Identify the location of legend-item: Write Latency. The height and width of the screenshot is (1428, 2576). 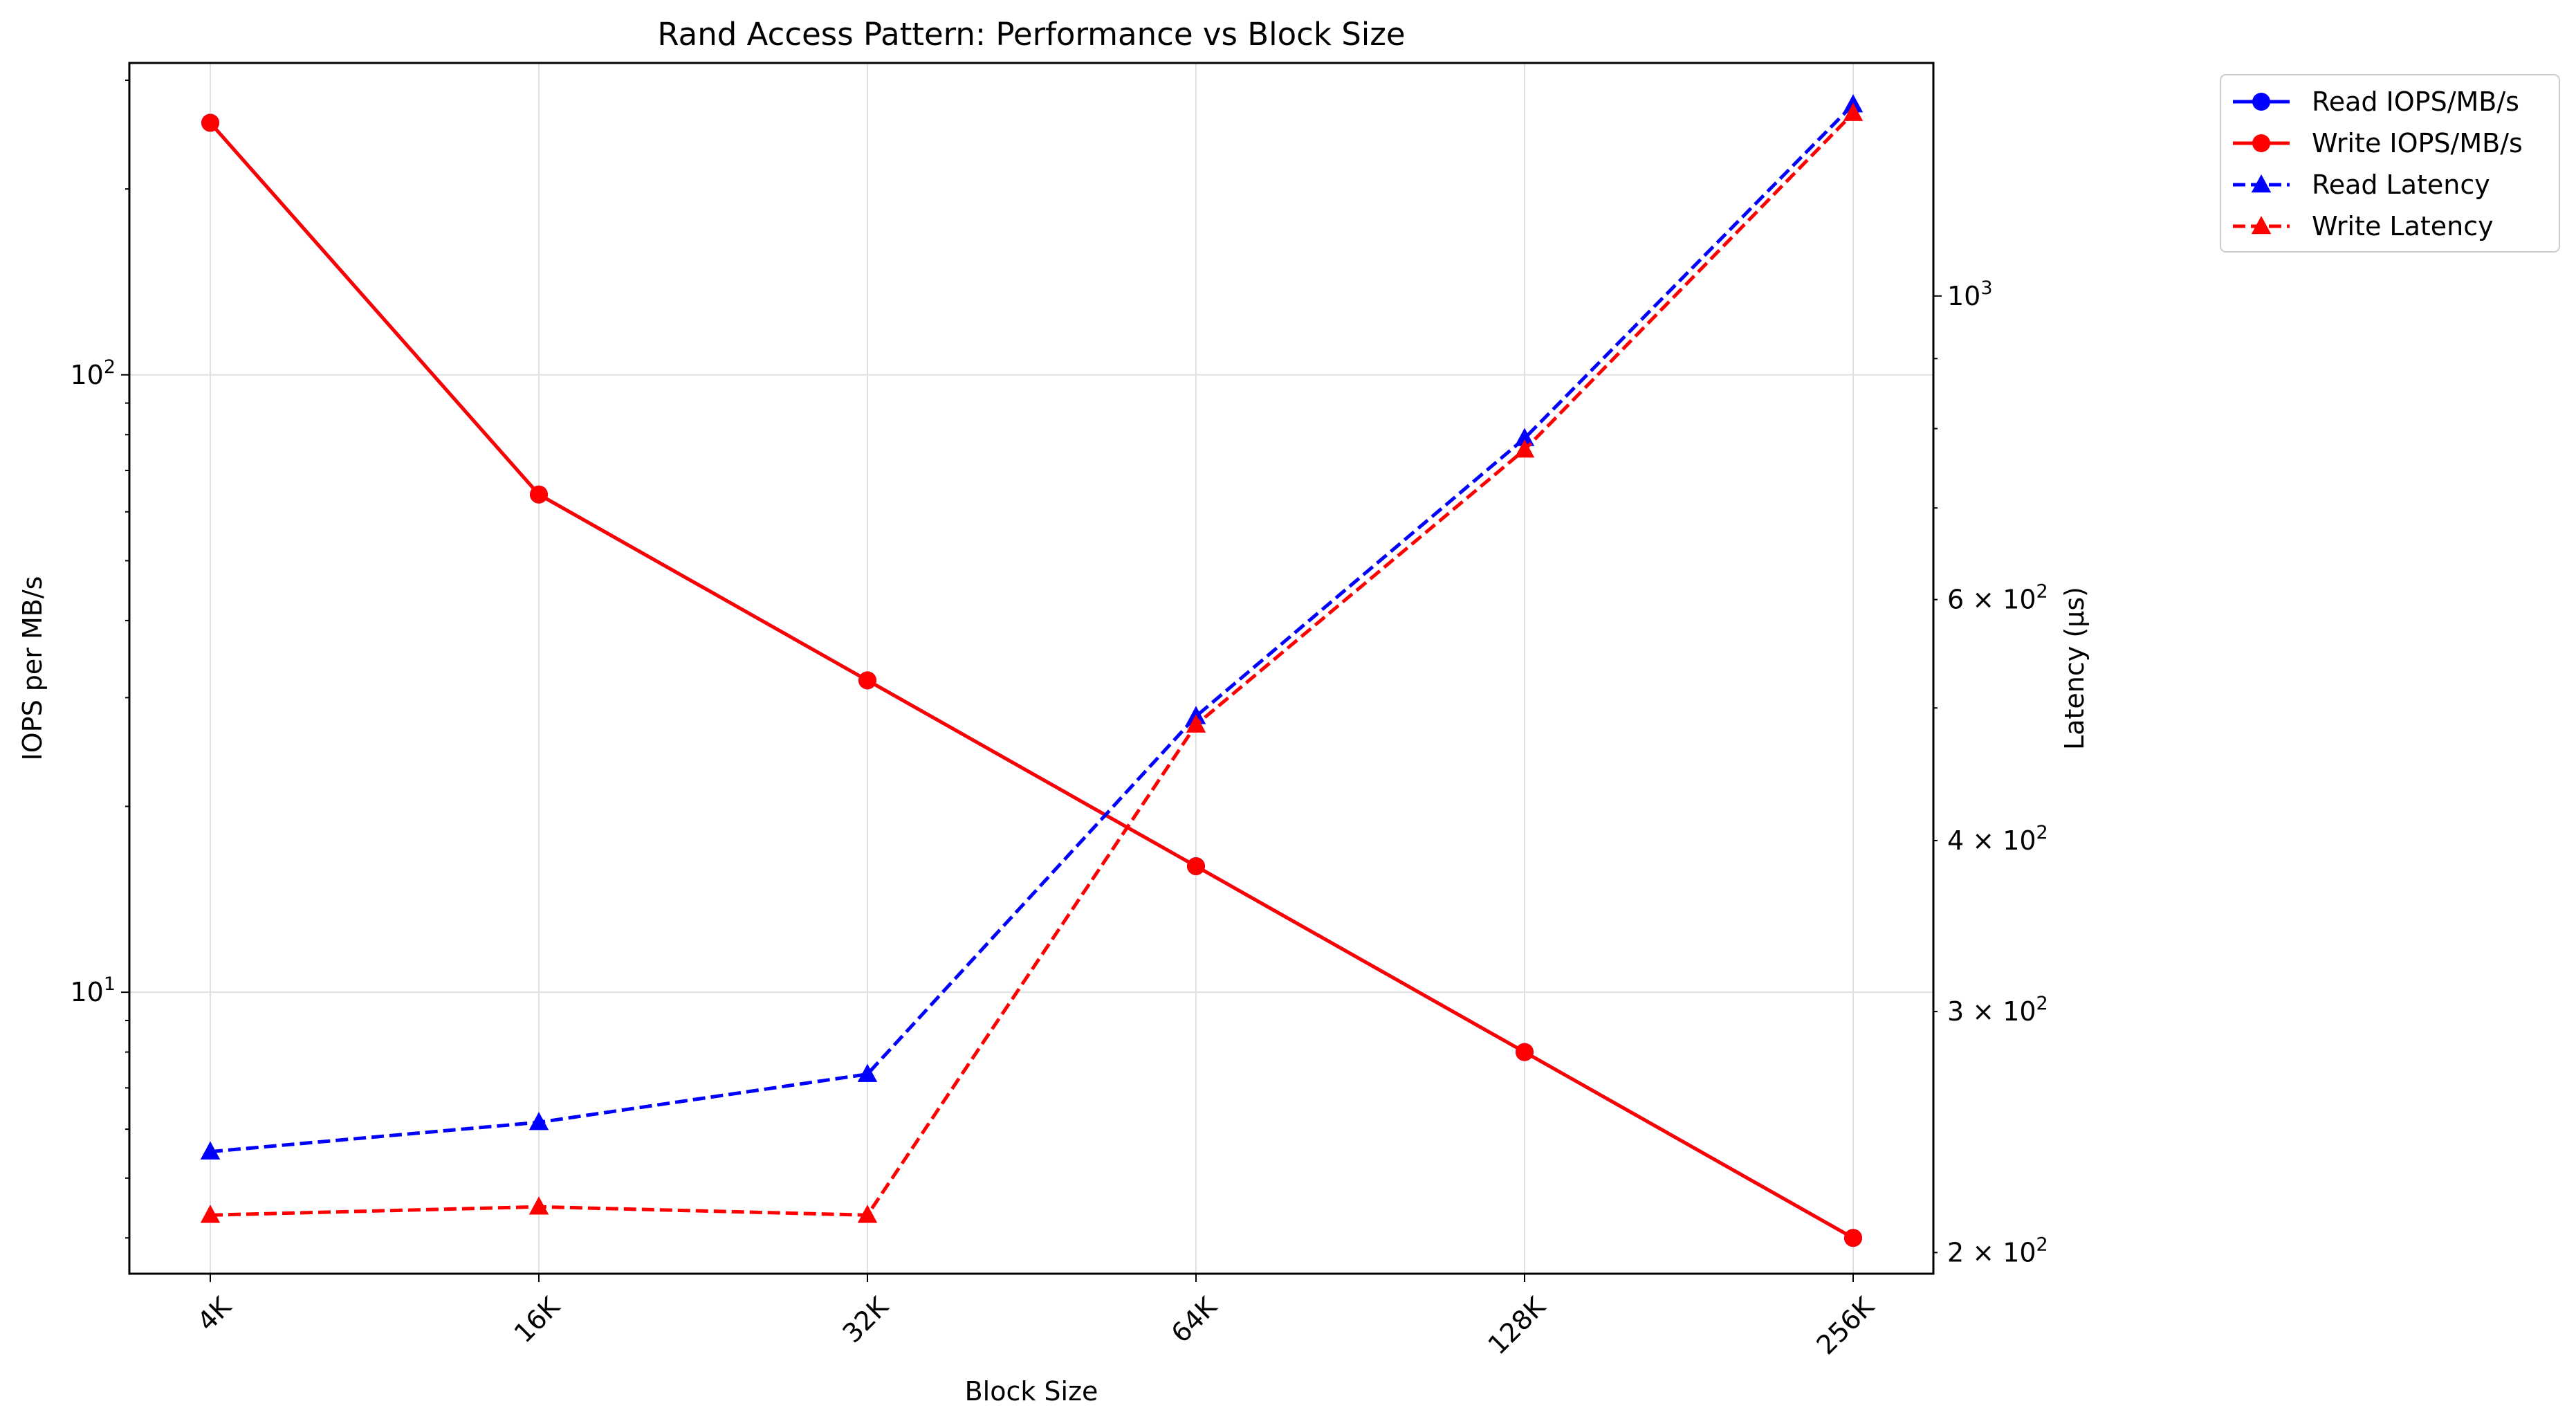
(2363, 226).